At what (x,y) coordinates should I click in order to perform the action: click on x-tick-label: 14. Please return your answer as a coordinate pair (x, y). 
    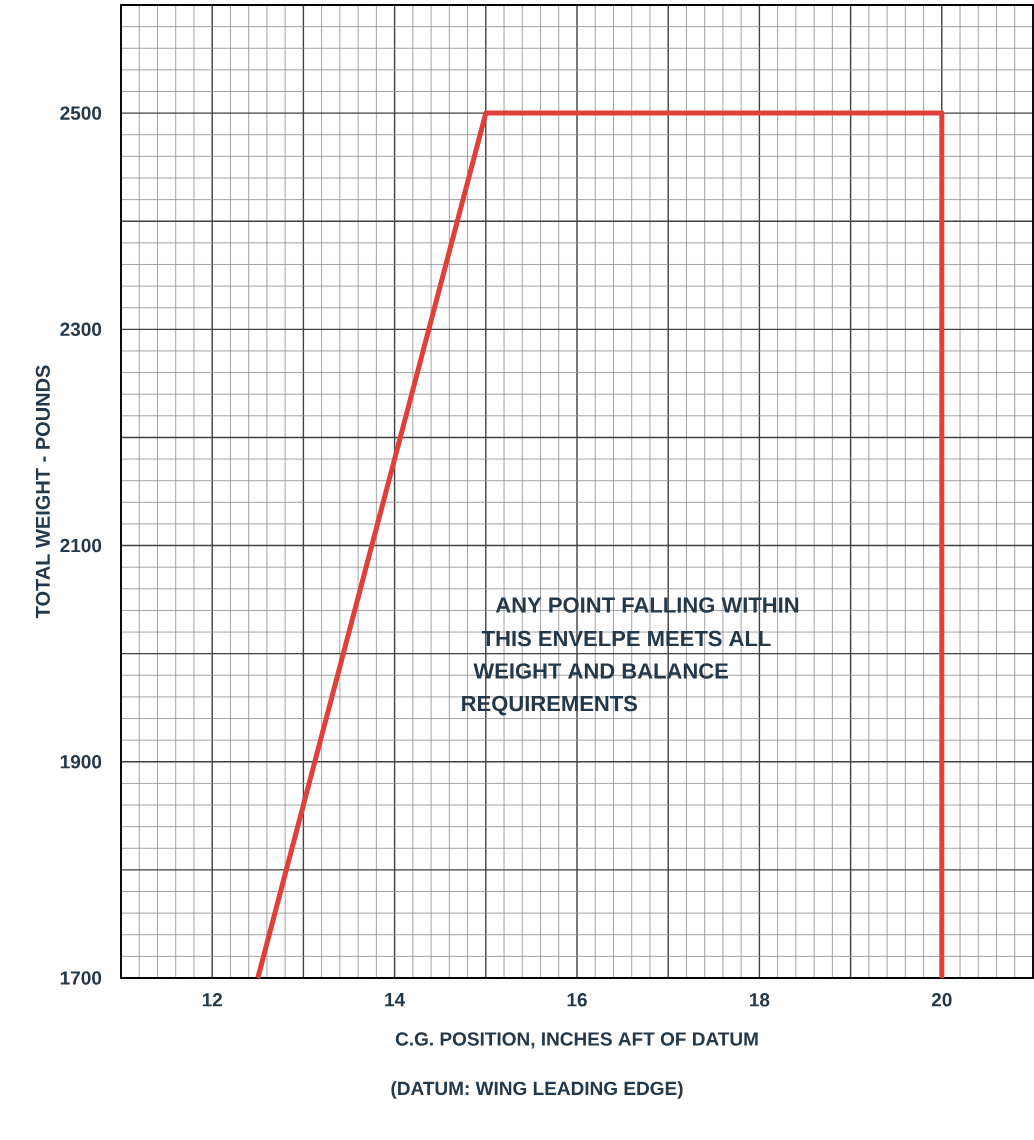
    Looking at the image, I should click on (395, 1000).